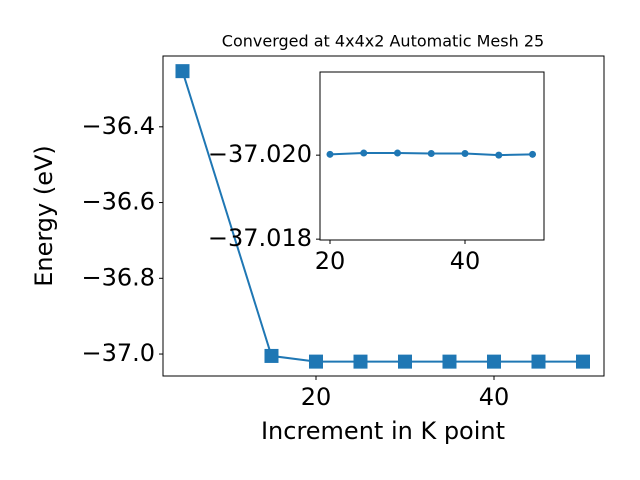 This screenshot has width=640, height=480. Describe the element at coordinates (383, 41) in the screenshot. I see `chart-title: Converged at 4x4x2 Automatic Mesh 25` at that location.